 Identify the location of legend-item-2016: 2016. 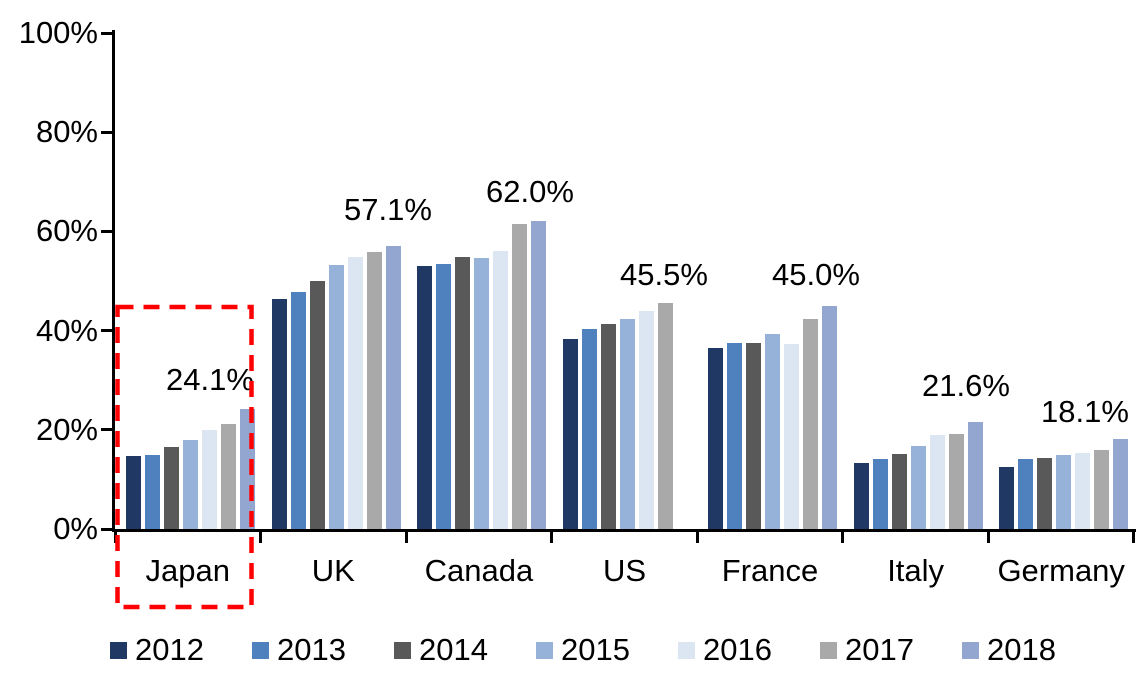
(725, 650).